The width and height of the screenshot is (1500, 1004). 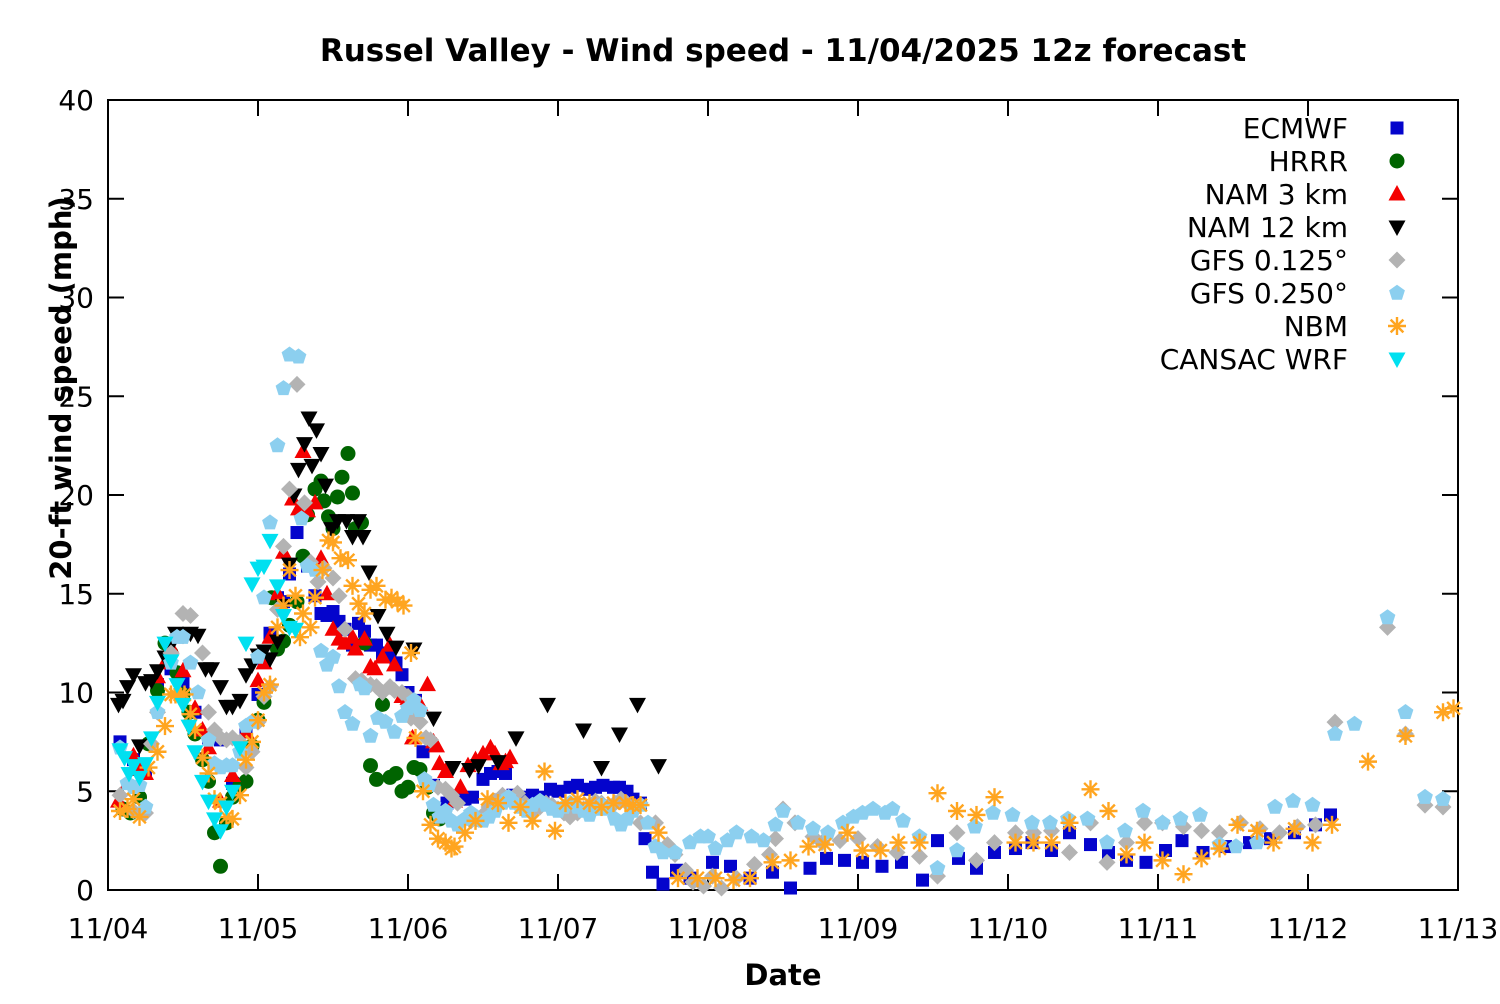 What do you see at coordinates (1316, 326) in the screenshot?
I see `legend-label: NBM` at bounding box center [1316, 326].